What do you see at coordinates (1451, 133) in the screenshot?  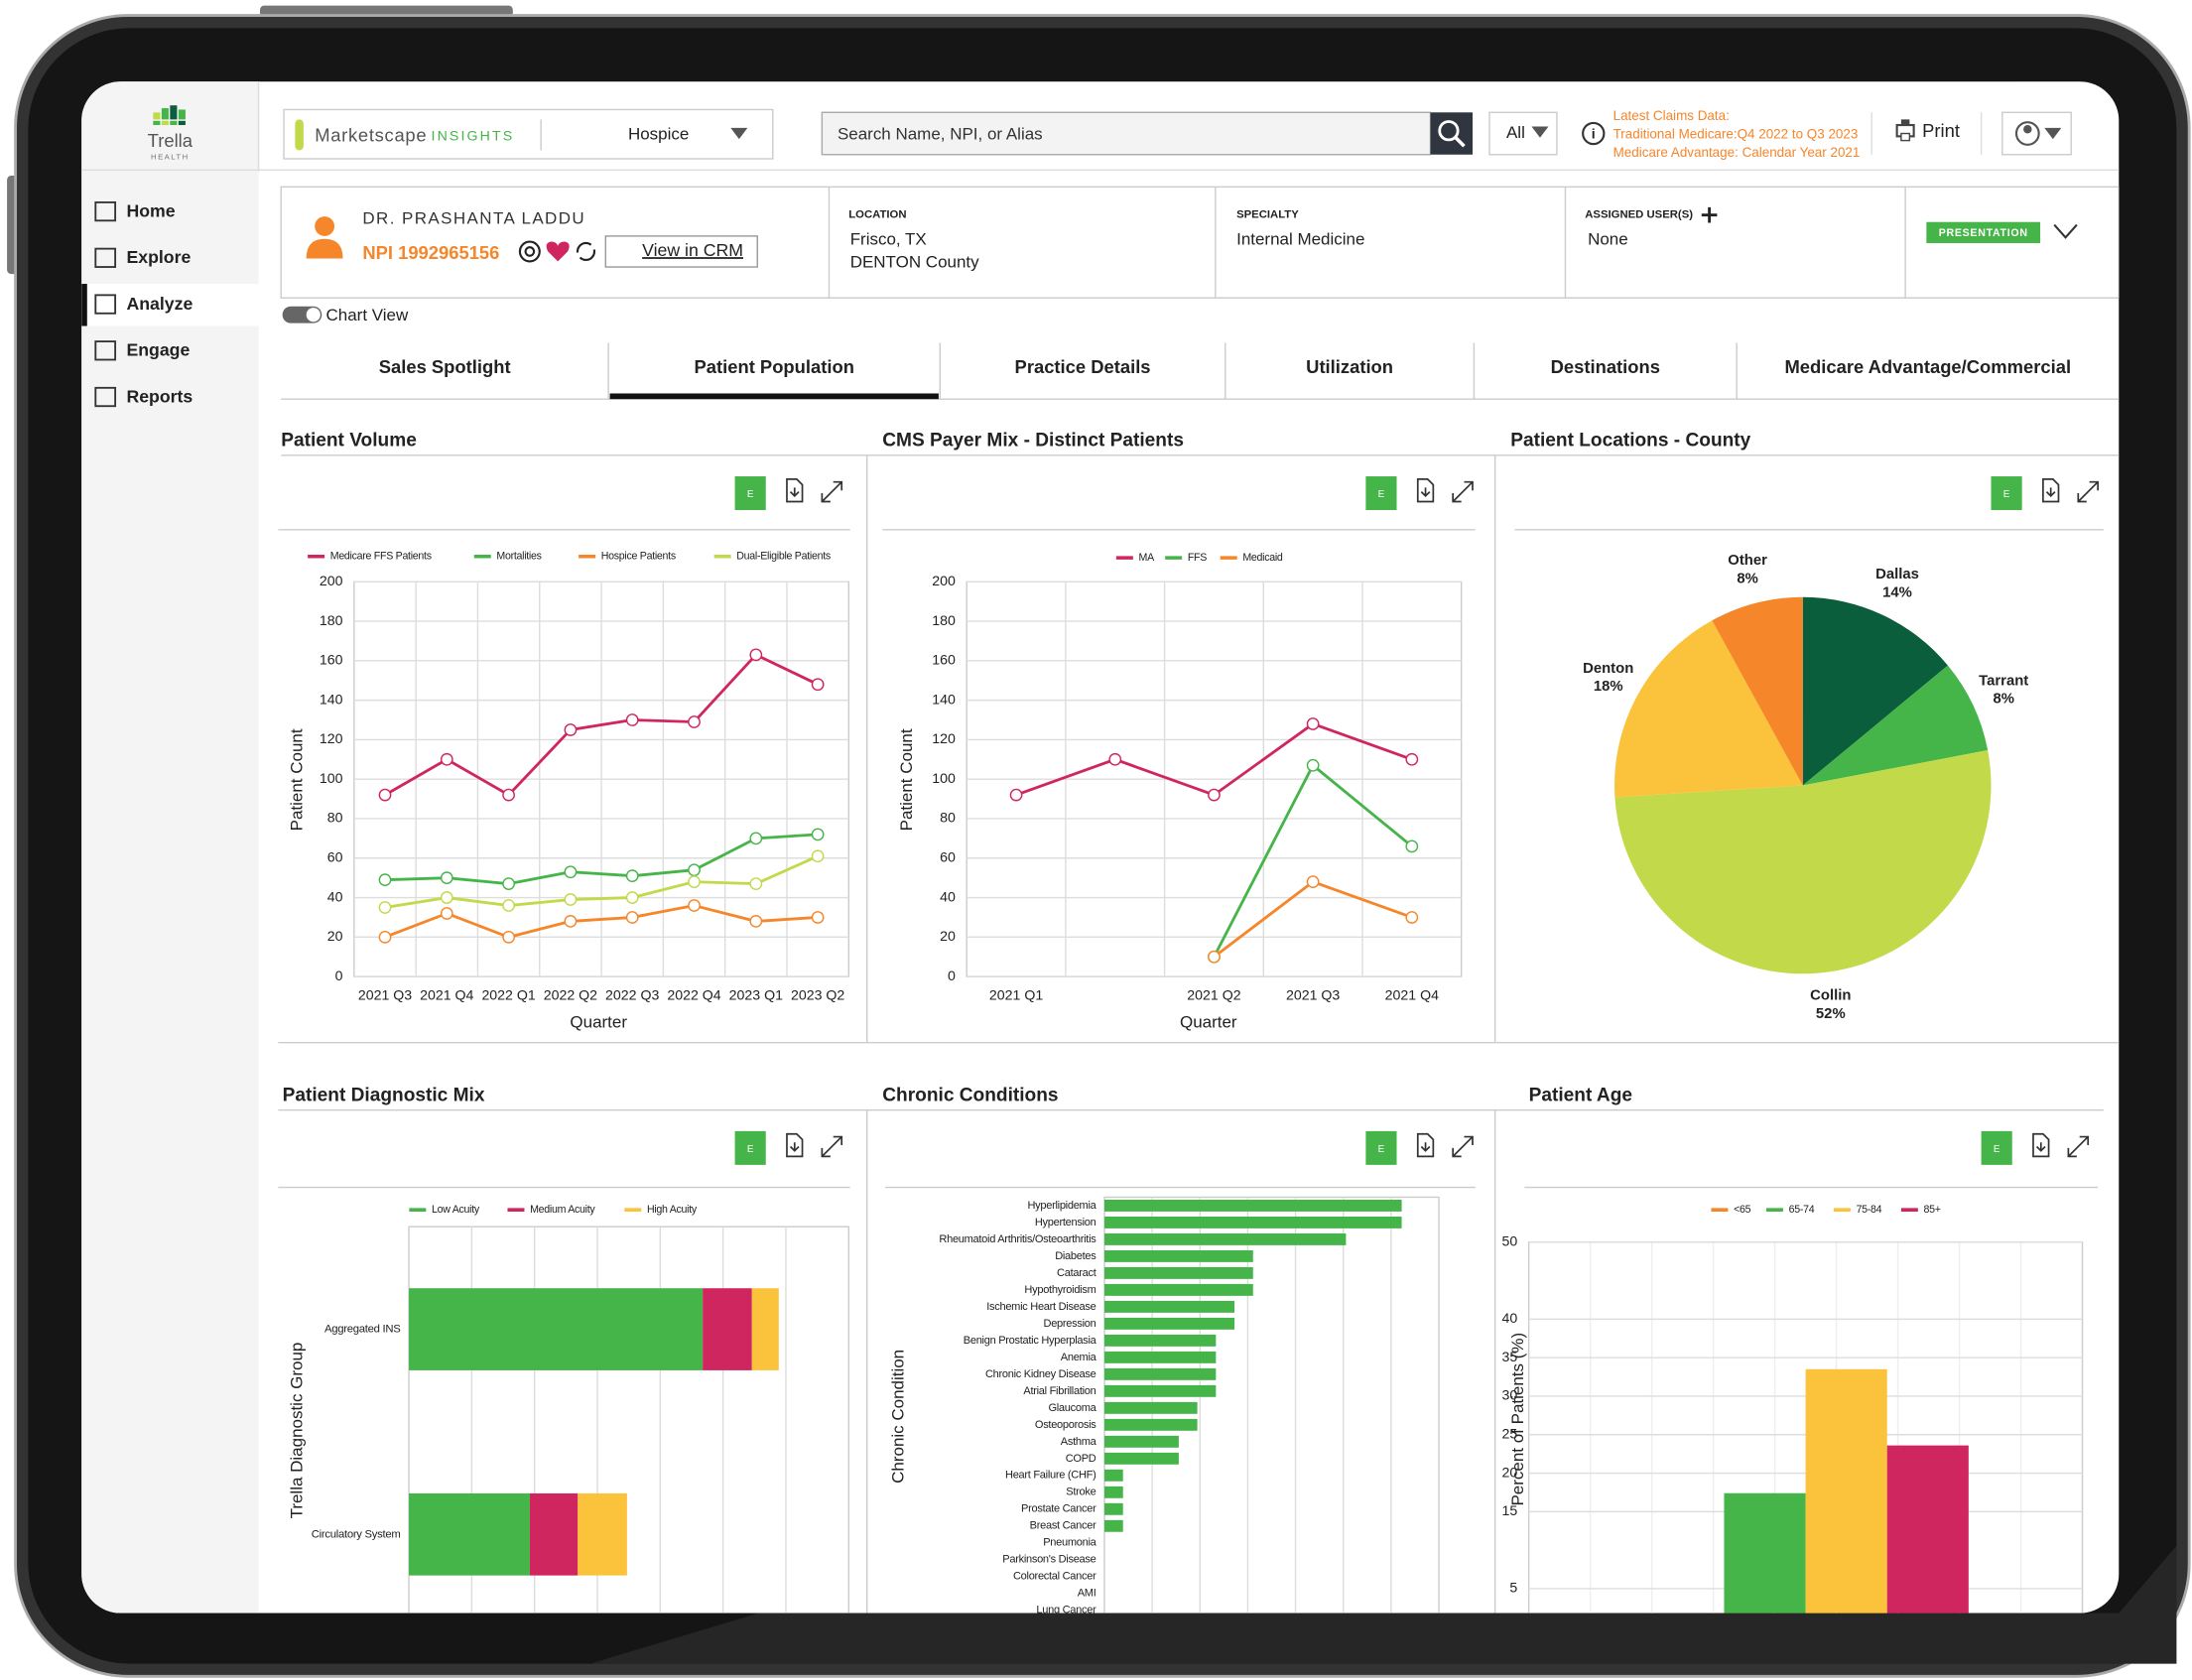 I see `search-button` at bounding box center [1451, 133].